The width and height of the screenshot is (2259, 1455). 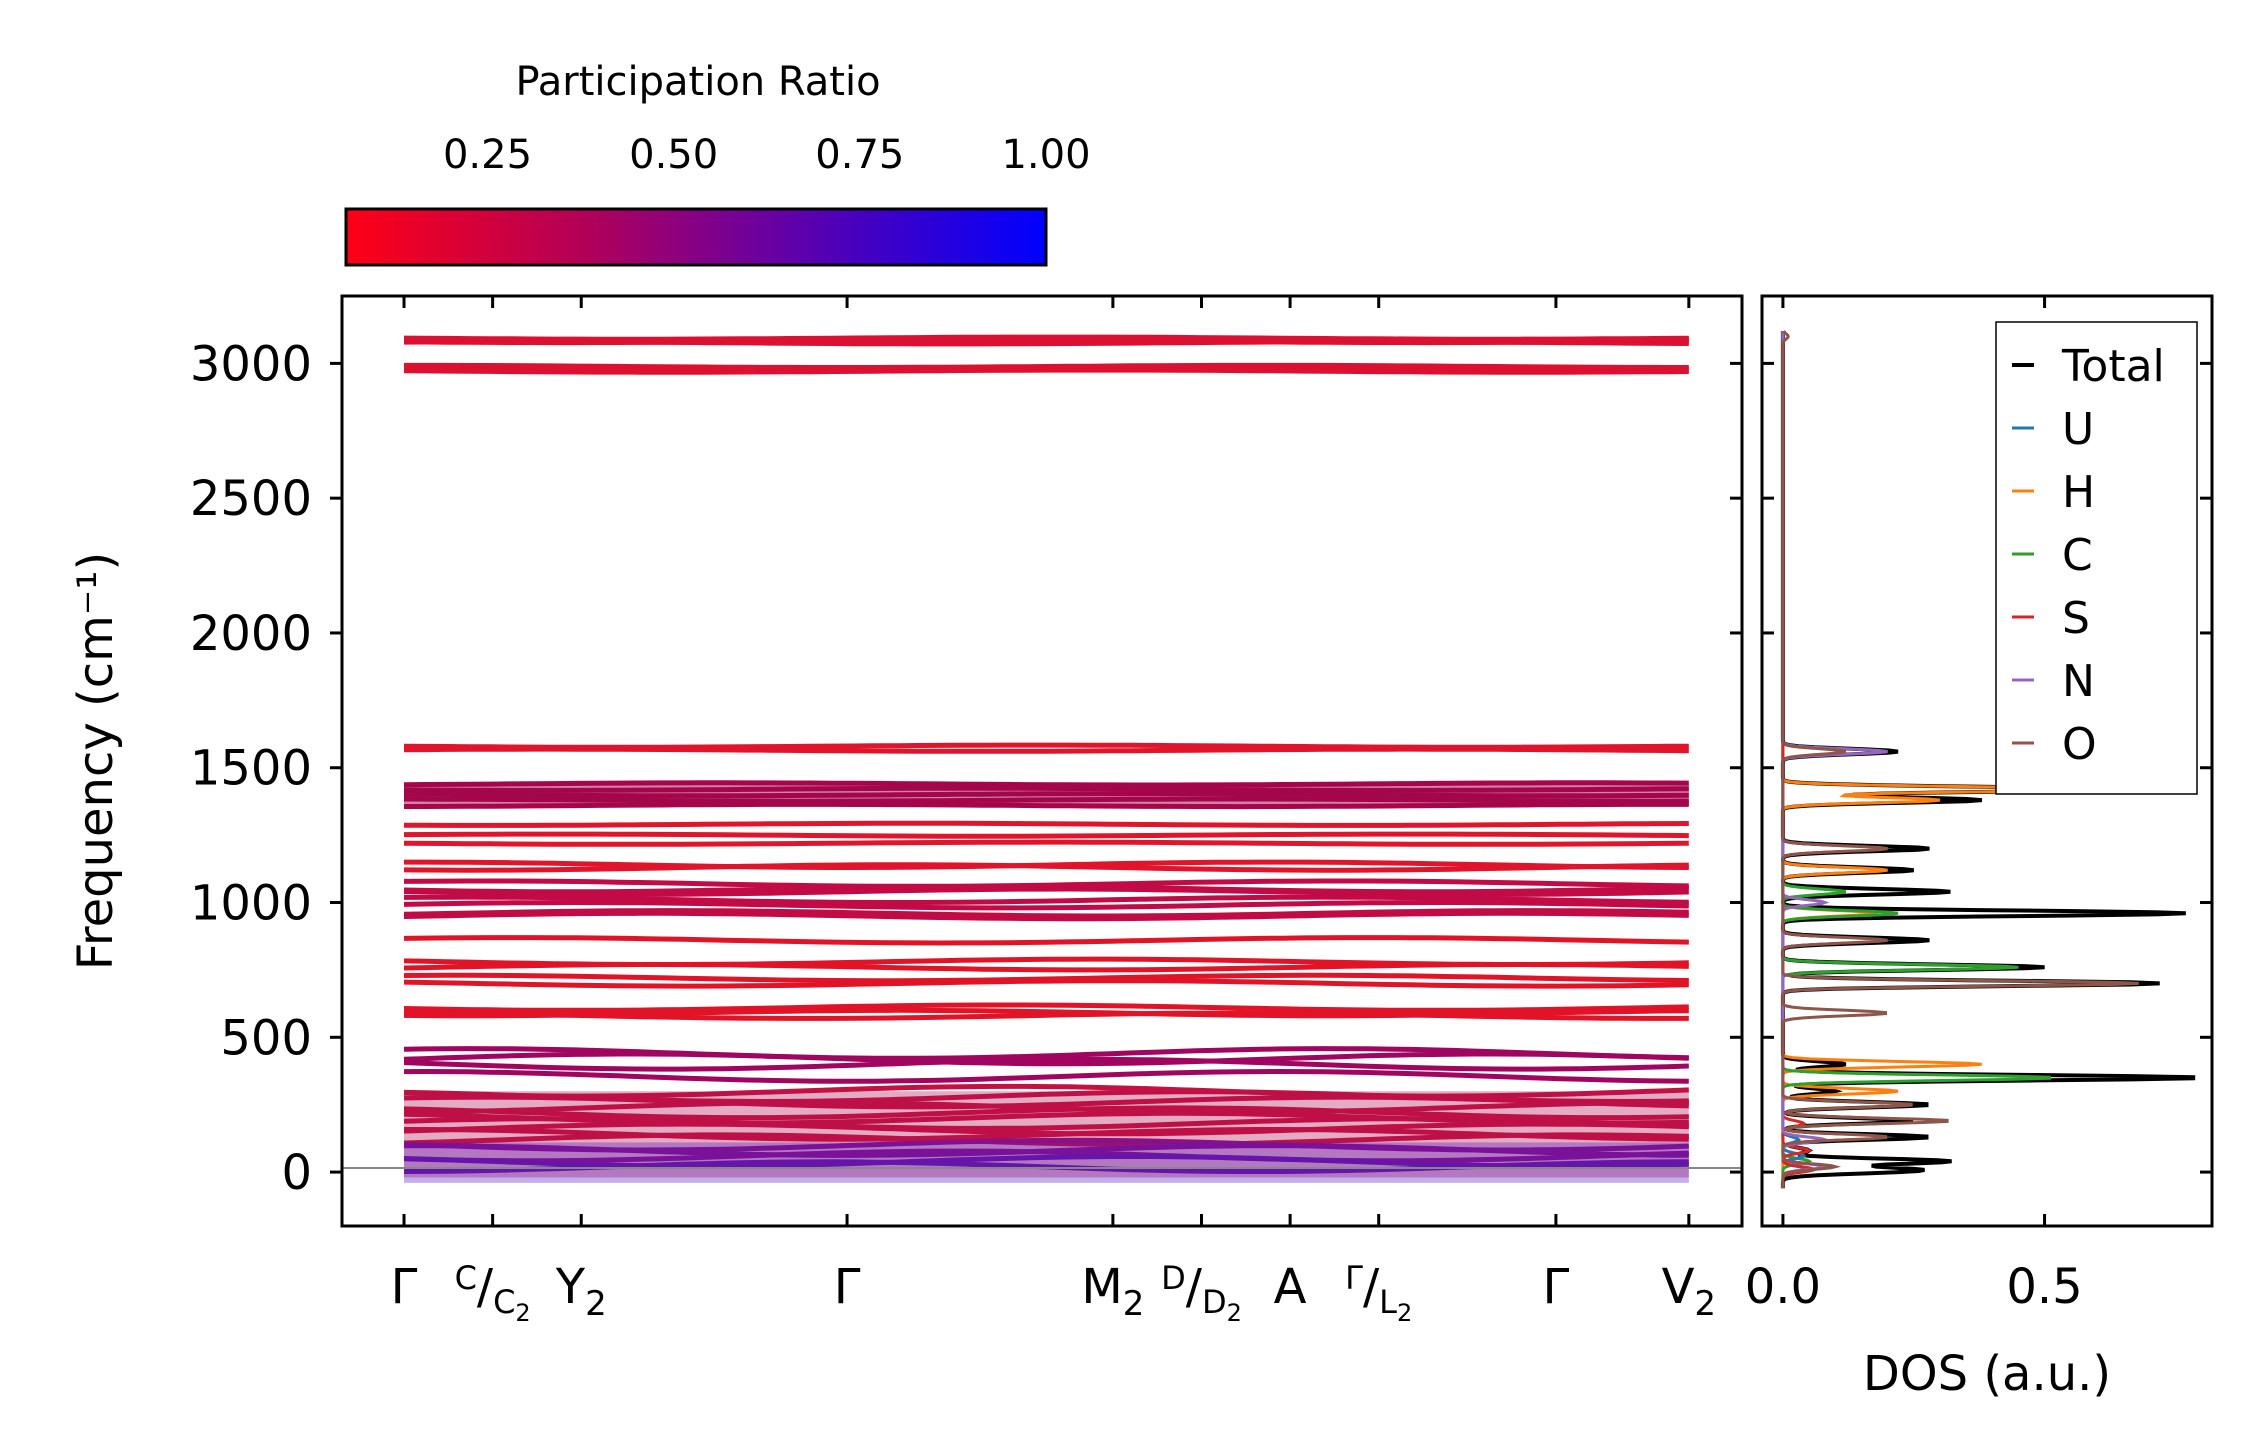 I want to click on x-tick-label: M2, so click(x=1112, y=1291).